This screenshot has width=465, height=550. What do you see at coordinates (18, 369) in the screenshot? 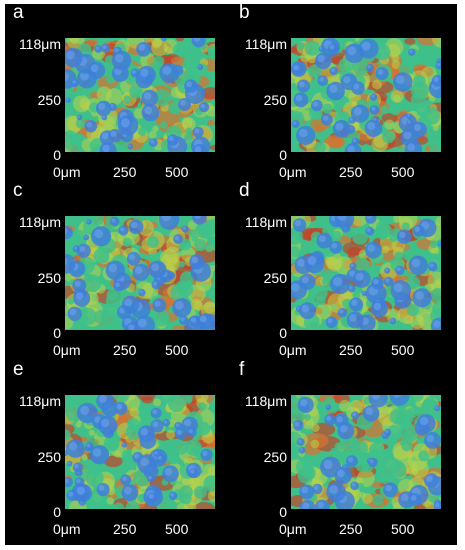
I see `panel-label: e` at bounding box center [18, 369].